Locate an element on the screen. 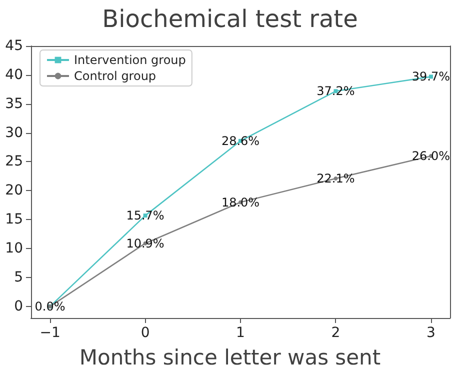 Image resolution: width=460 pixels, height=376 pixels. data-label: 10.9% is located at coordinates (145, 243).